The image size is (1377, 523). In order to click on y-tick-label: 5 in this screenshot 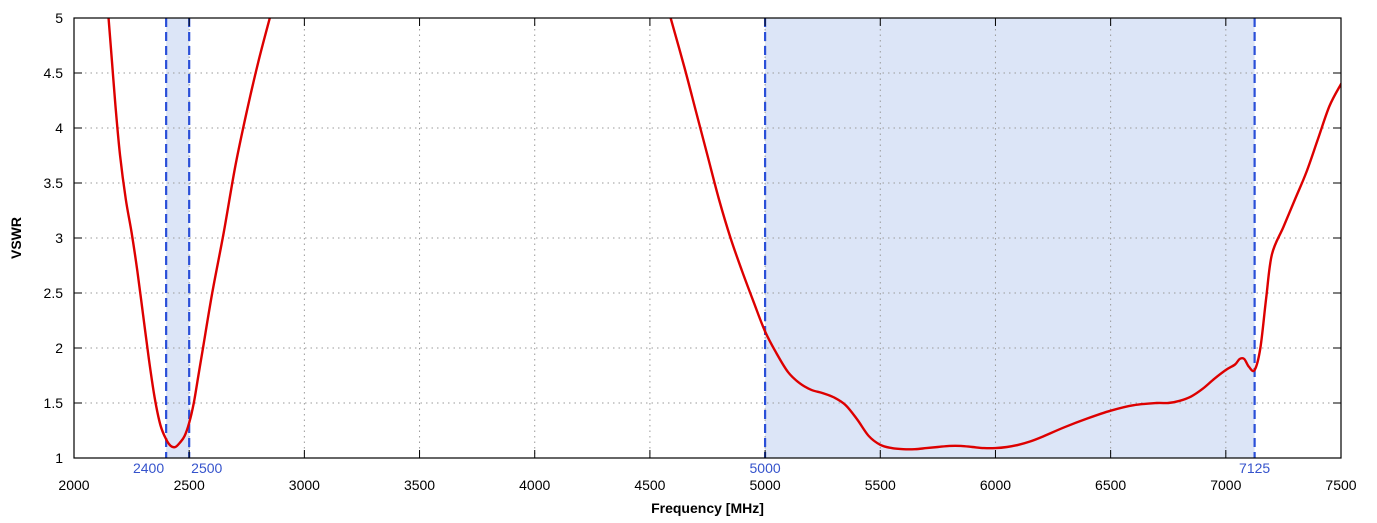, I will do `click(59, 18)`.